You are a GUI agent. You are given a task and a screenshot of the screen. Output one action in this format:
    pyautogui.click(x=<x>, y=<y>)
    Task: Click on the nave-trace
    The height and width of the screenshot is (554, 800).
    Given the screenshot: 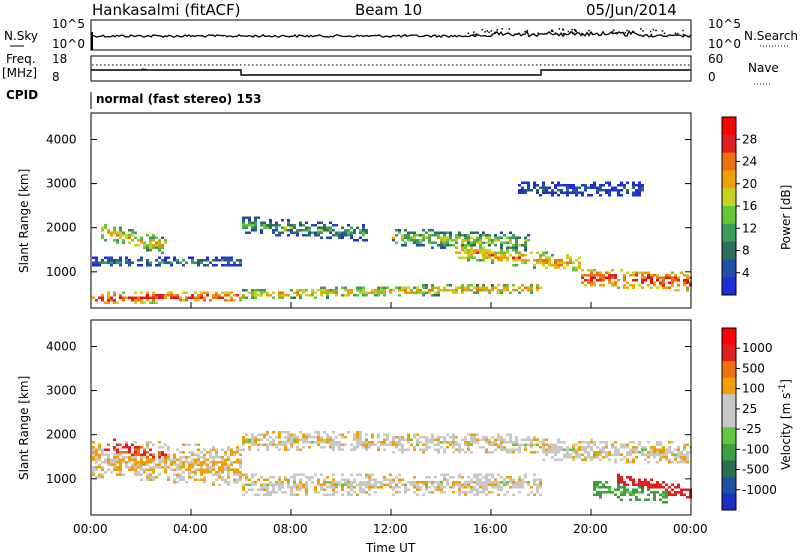 What is the action you would take?
    pyautogui.click(x=391, y=72)
    